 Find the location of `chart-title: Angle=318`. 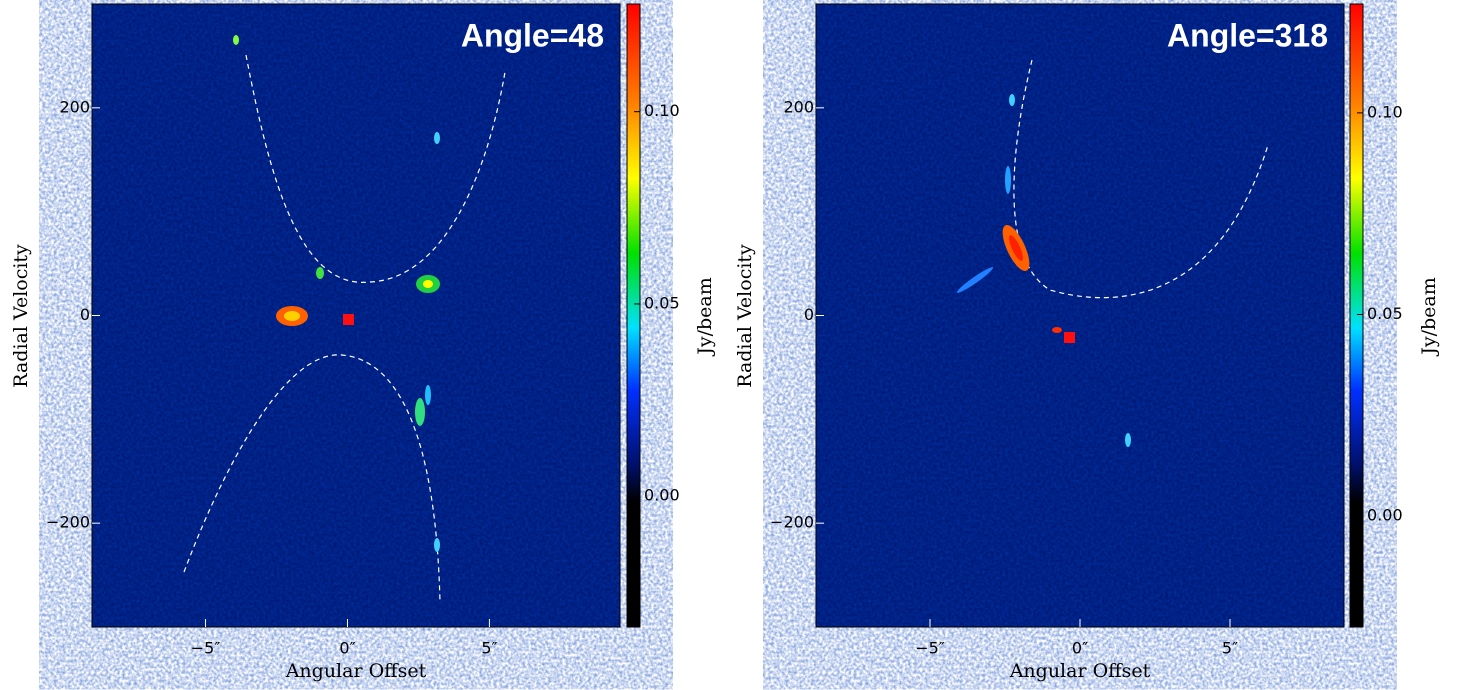

chart-title: Angle=318 is located at coordinates (1247, 35).